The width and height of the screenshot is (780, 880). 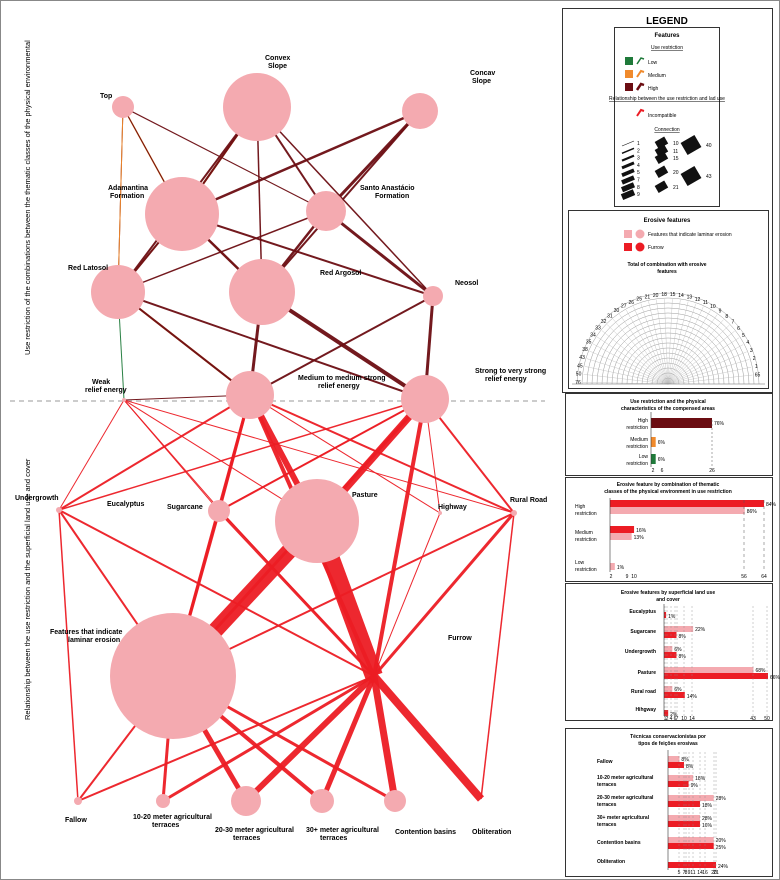 What do you see at coordinates (638, 151) in the screenshot?
I see `connection-label-2: 2` at bounding box center [638, 151].